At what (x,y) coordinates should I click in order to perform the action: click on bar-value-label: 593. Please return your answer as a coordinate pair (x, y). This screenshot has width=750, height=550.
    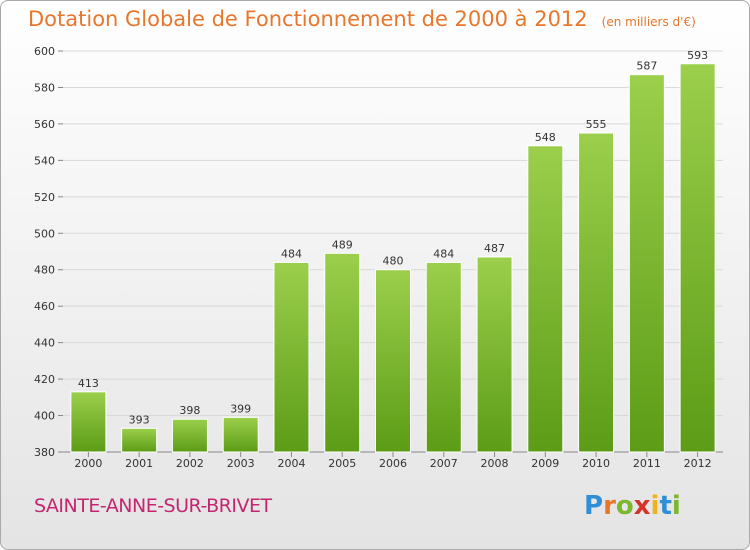
    Looking at the image, I should click on (697, 55).